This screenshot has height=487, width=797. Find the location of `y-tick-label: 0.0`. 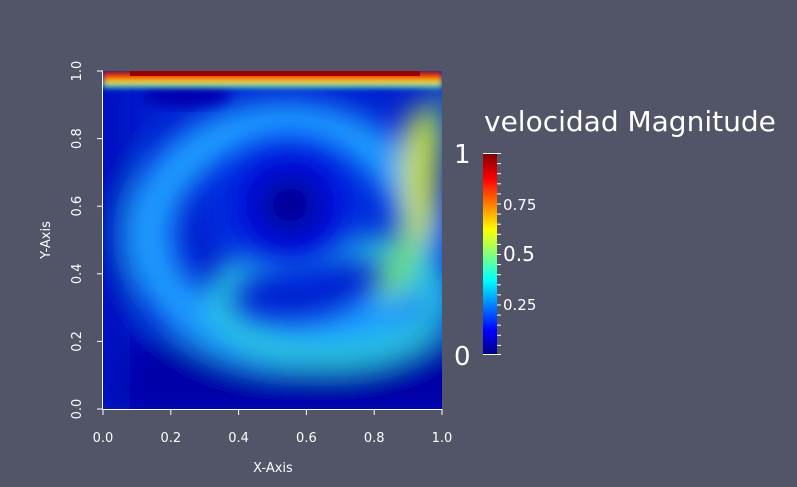

y-tick-label: 0.0 is located at coordinates (77, 409).